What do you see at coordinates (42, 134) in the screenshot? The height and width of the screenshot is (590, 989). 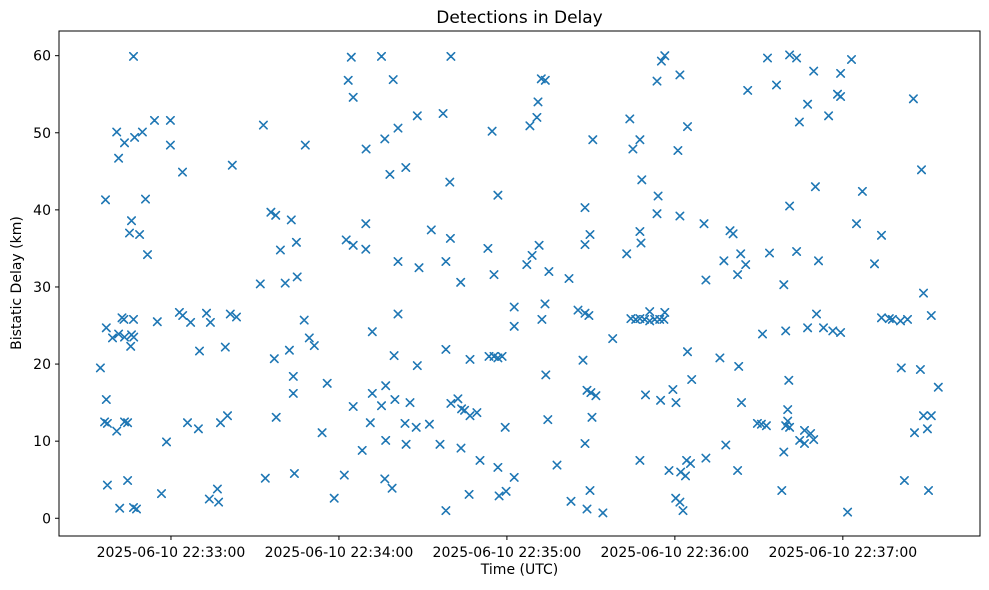 I see `y-tick-label: 50` at bounding box center [42, 134].